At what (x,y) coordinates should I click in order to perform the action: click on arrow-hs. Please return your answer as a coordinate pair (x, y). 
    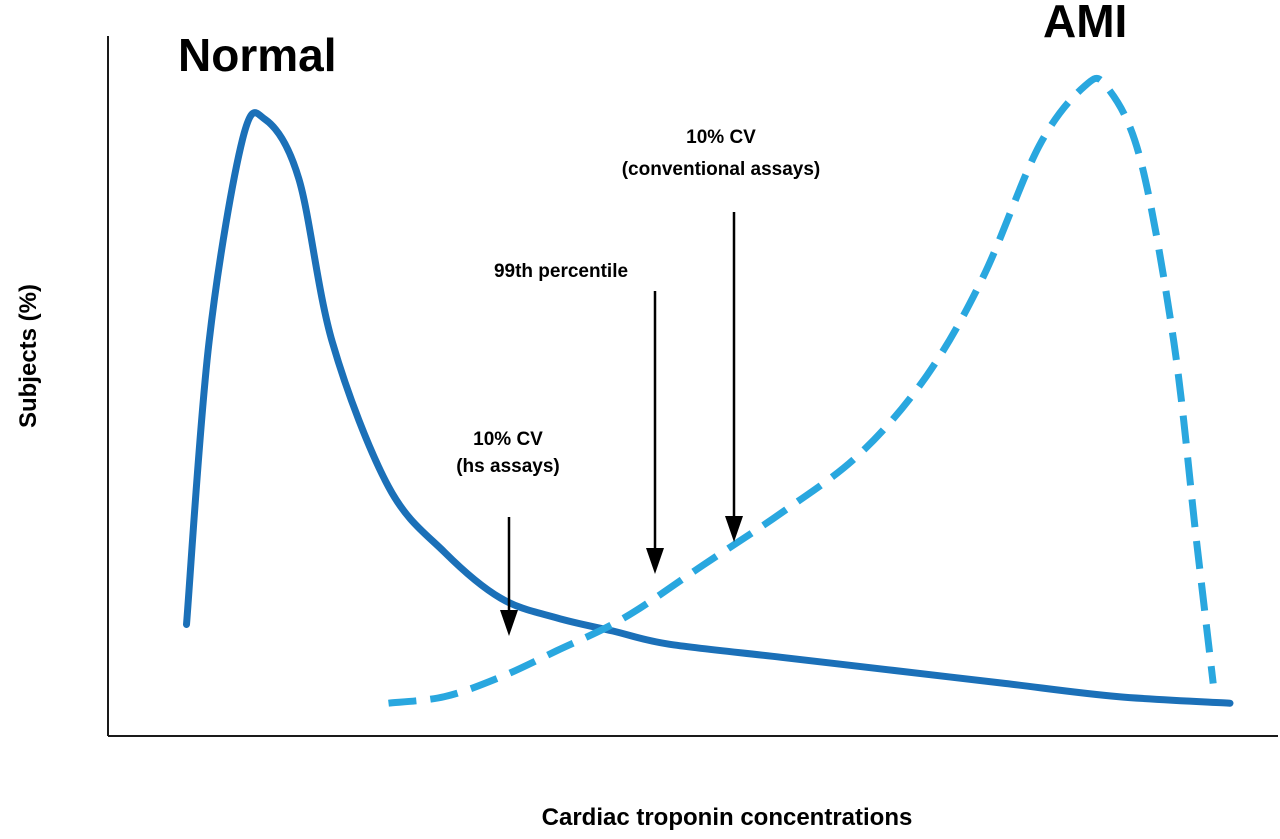
    Looking at the image, I should click on (509, 576).